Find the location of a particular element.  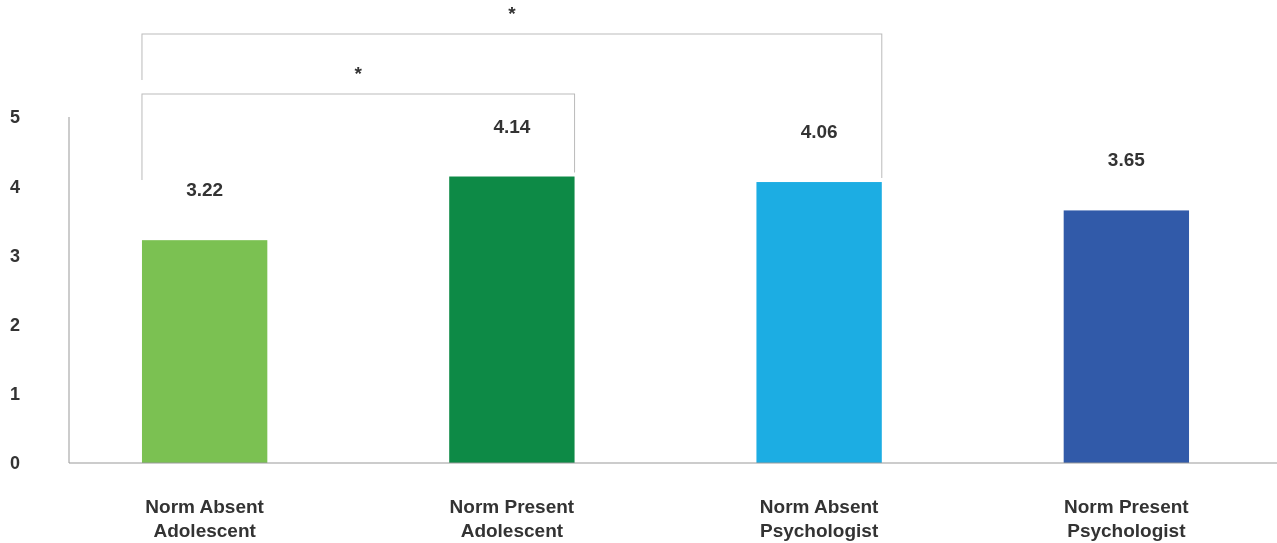

y-tick-label: 2 is located at coordinates (15, 324).